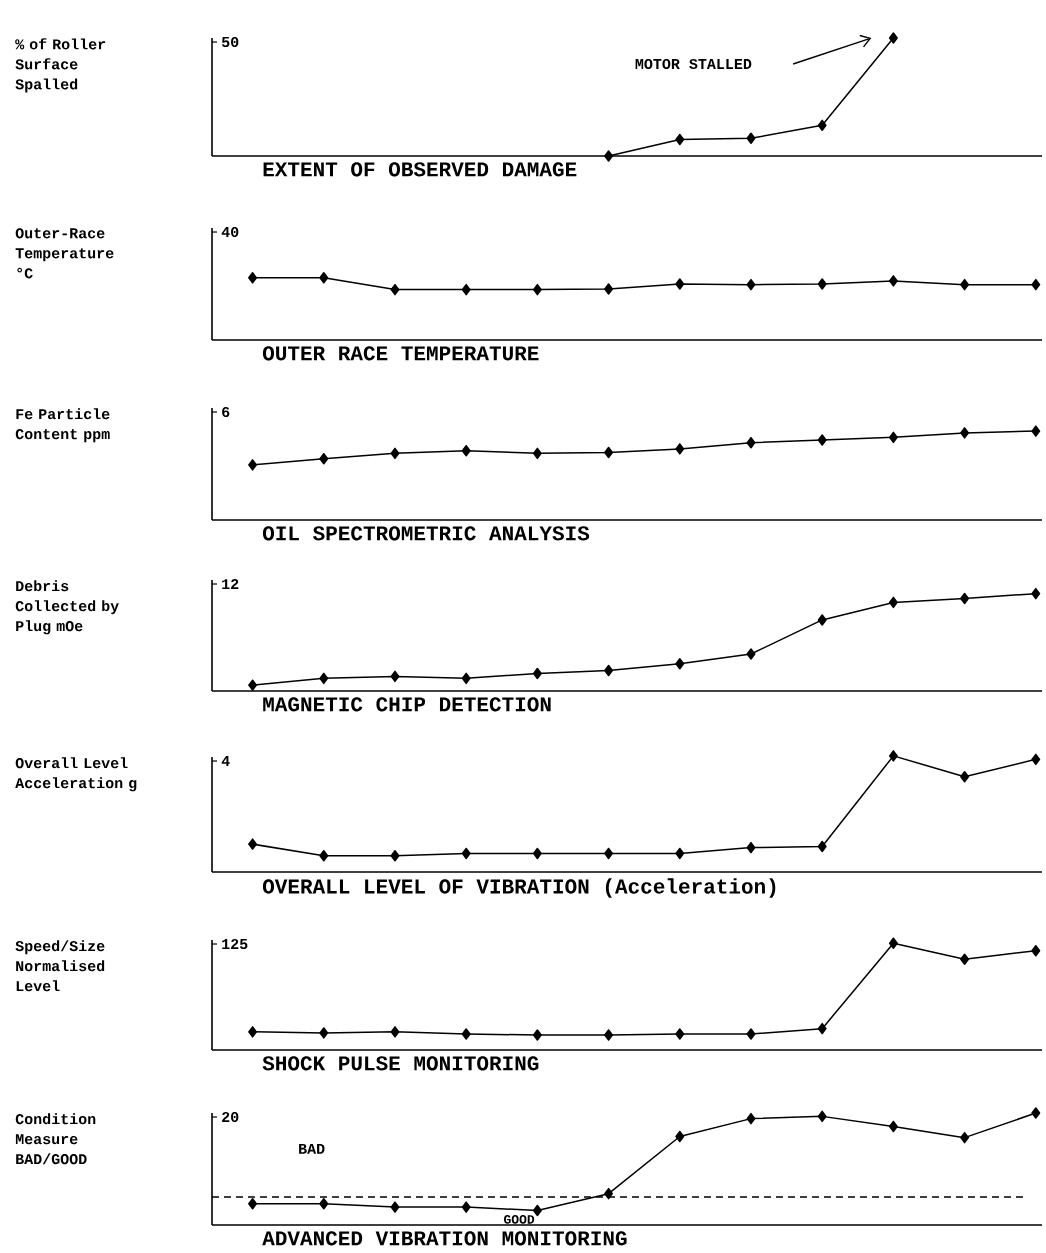 This screenshot has width=1046, height=1253. Describe the element at coordinates (407, 704) in the screenshot. I see `text: MAGNETIC CHIP DETECTION` at that location.